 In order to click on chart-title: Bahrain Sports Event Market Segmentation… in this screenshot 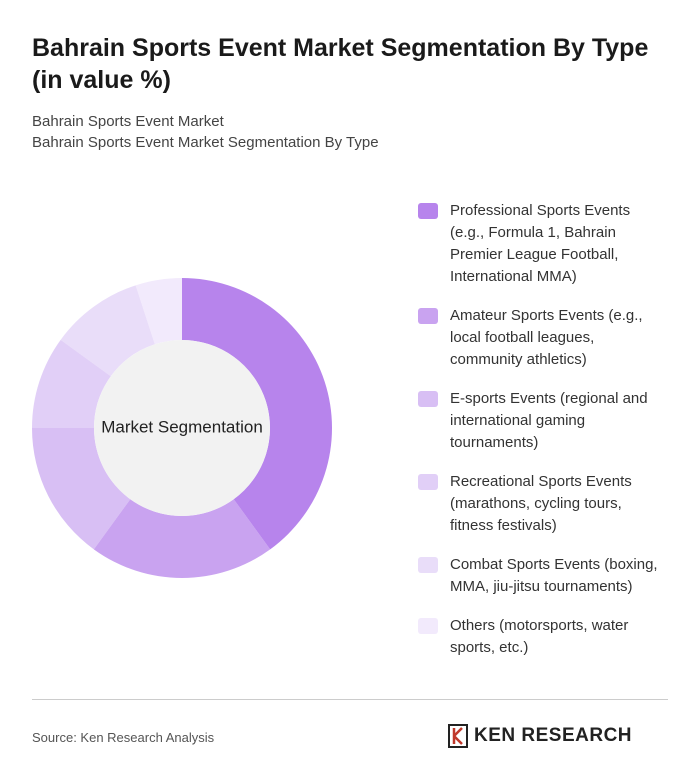, I will do `click(340, 64)`.